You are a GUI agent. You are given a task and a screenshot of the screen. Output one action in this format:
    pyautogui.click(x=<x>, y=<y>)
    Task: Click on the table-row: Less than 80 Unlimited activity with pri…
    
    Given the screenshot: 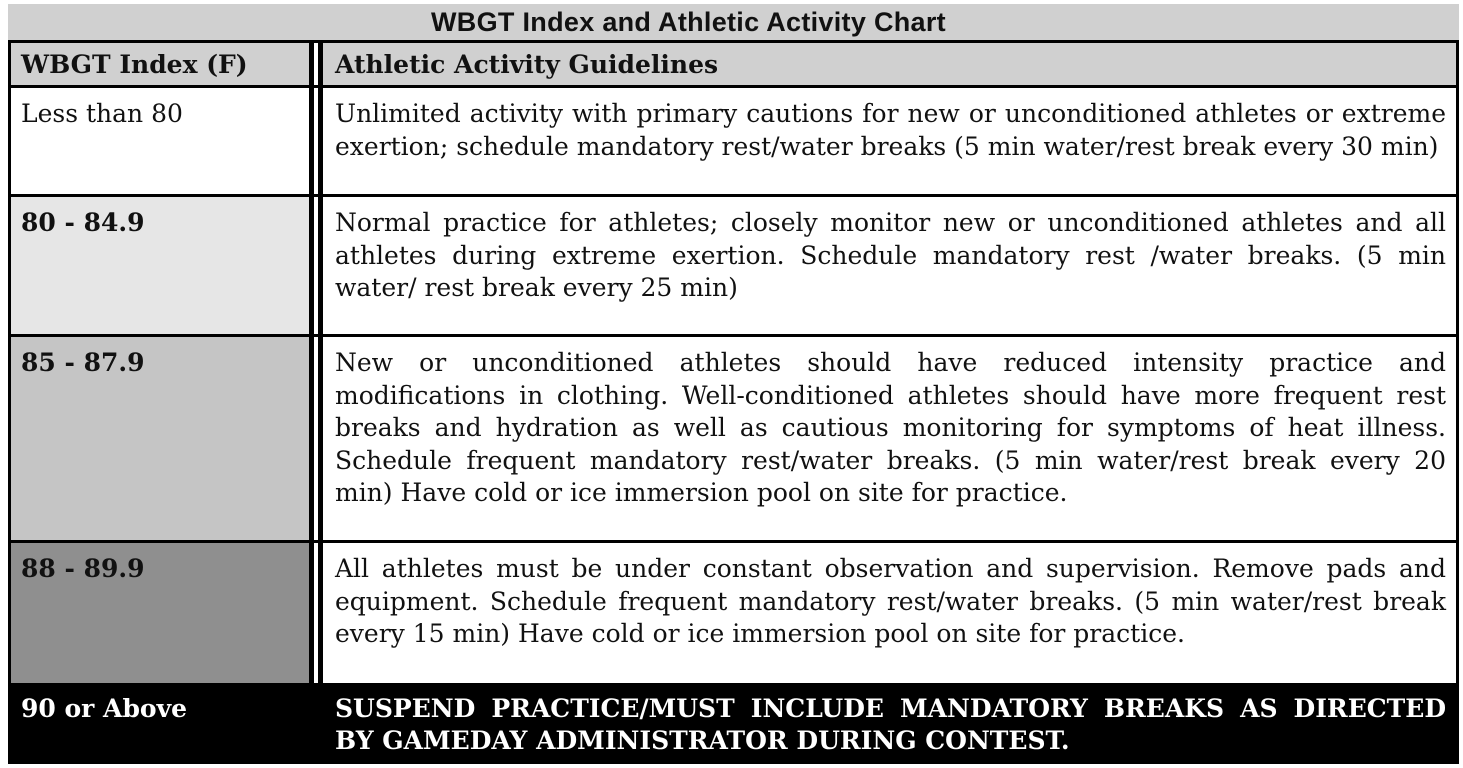 What is the action you would take?
    pyautogui.click(x=733, y=141)
    